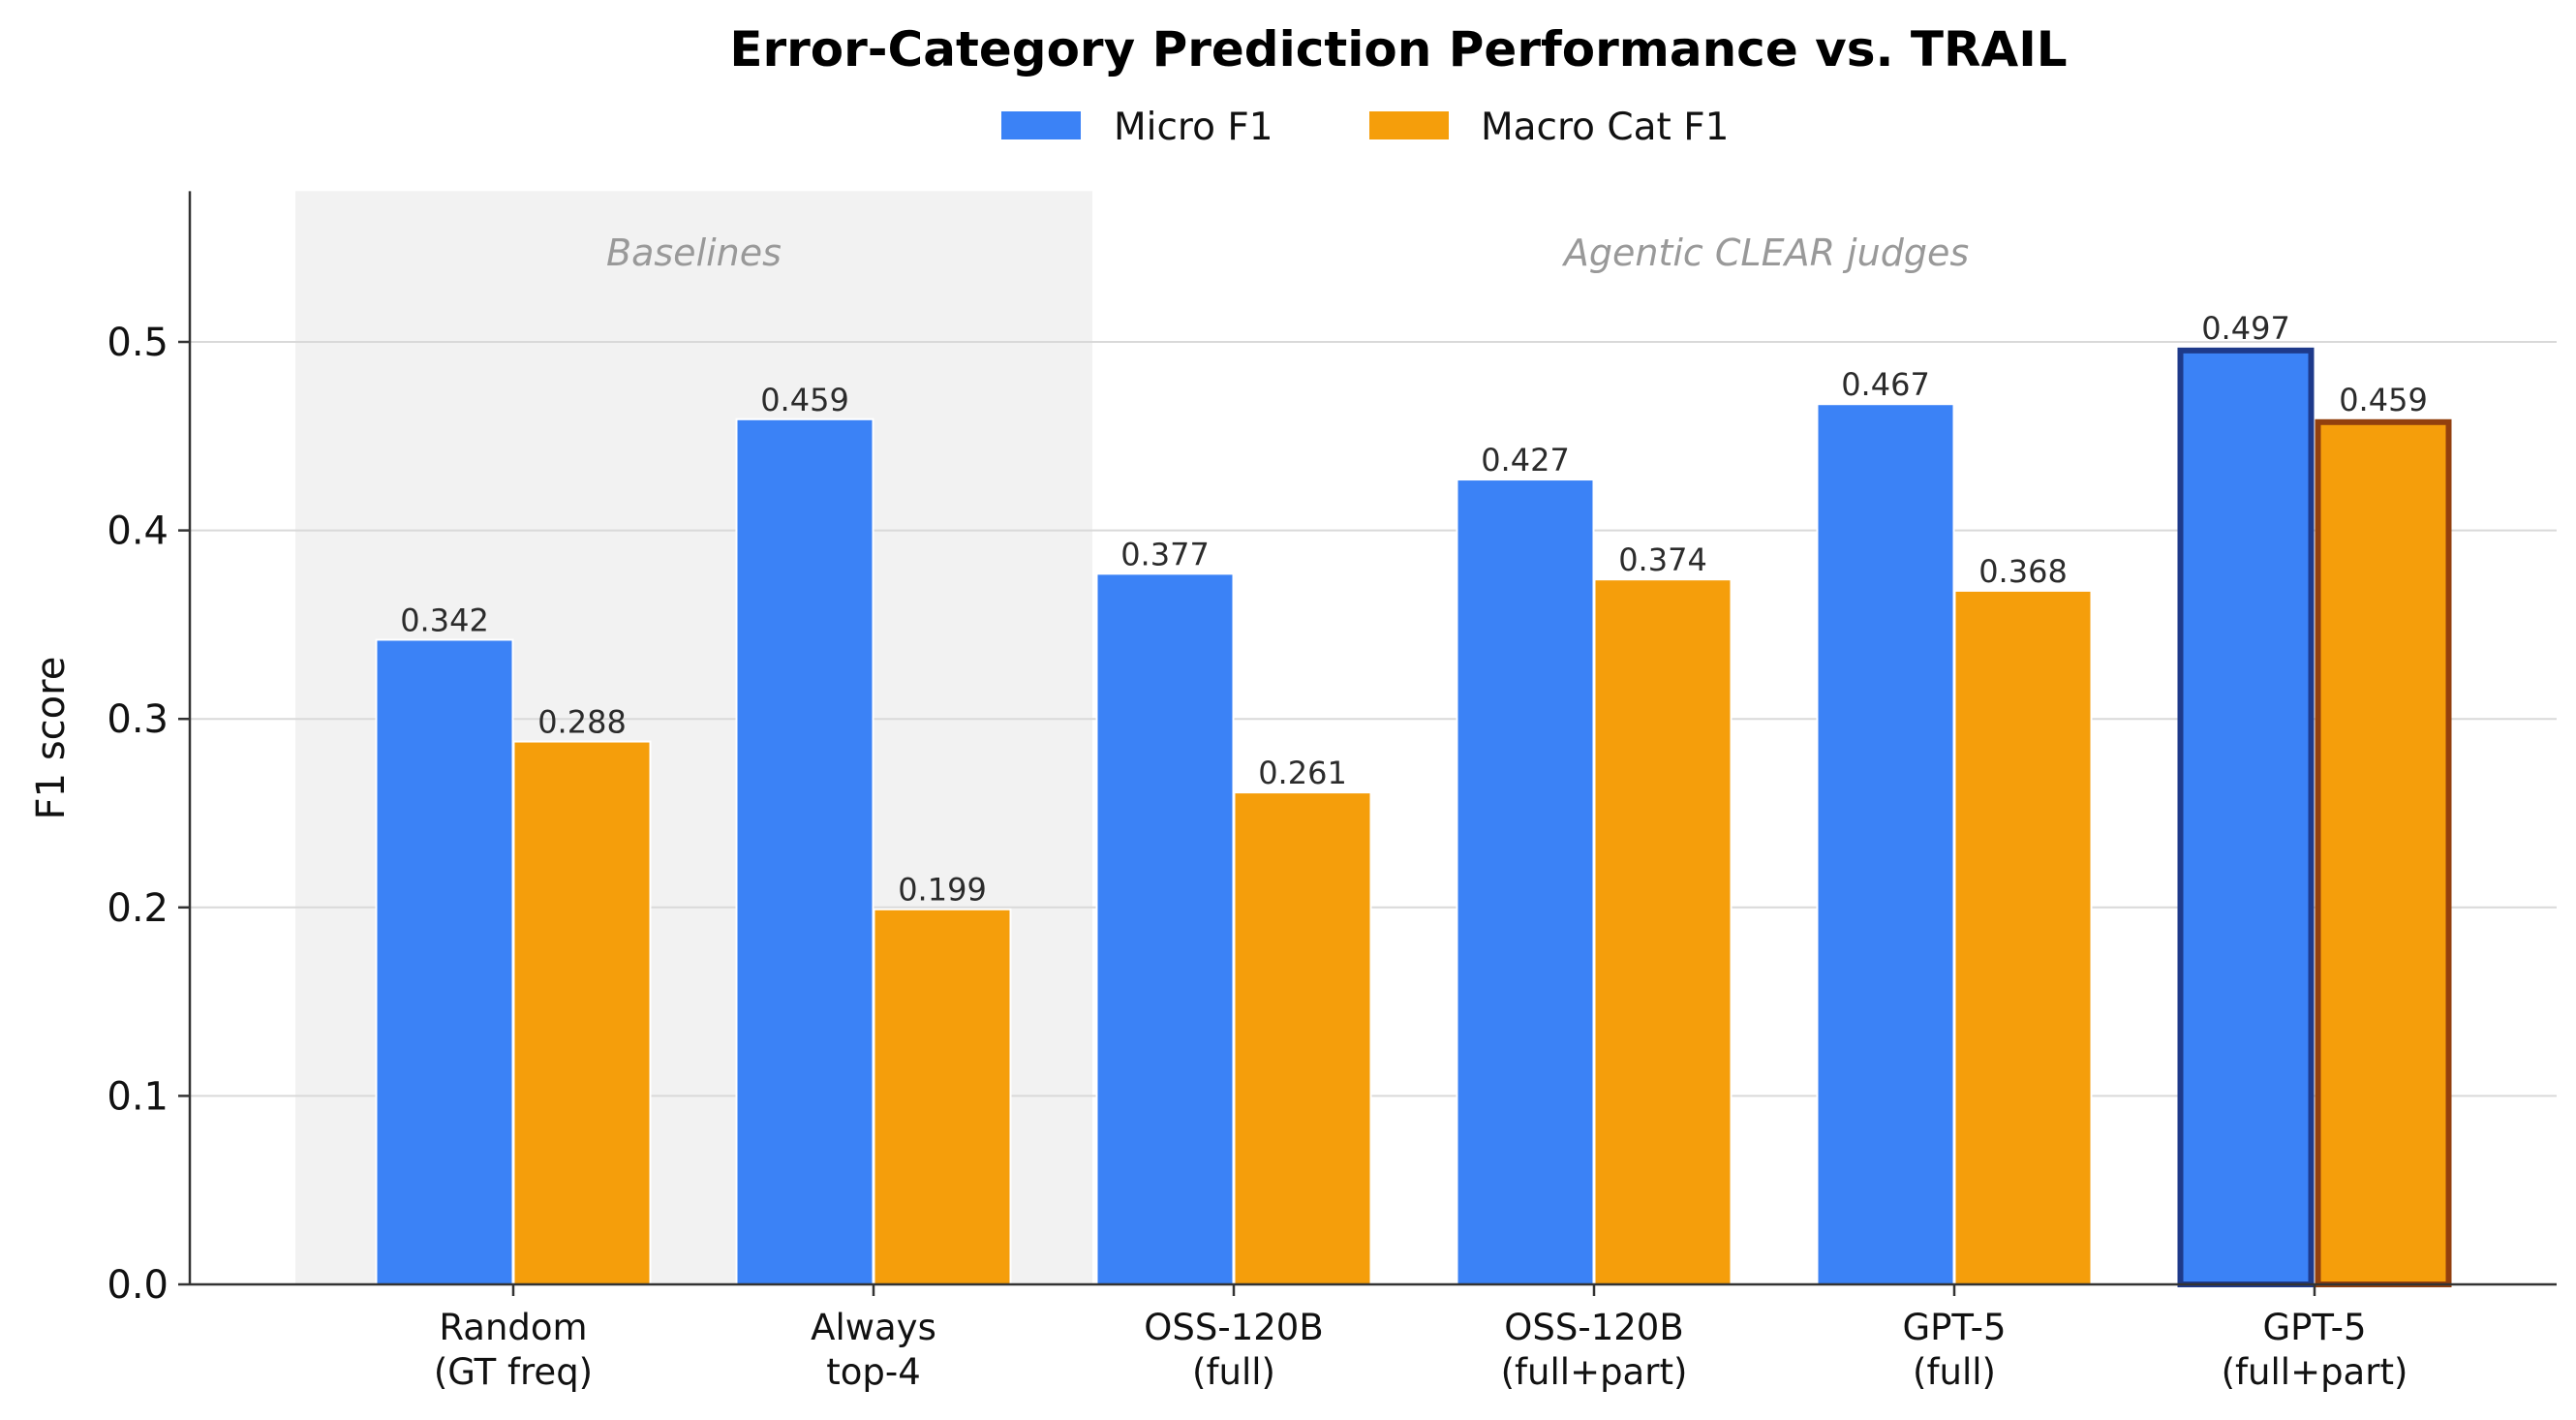 The height and width of the screenshot is (1420, 2576). What do you see at coordinates (1765, 253) in the screenshot?
I see `region-label-agentic-clear-judges: Agentic CLEAR judges` at bounding box center [1765, 253].